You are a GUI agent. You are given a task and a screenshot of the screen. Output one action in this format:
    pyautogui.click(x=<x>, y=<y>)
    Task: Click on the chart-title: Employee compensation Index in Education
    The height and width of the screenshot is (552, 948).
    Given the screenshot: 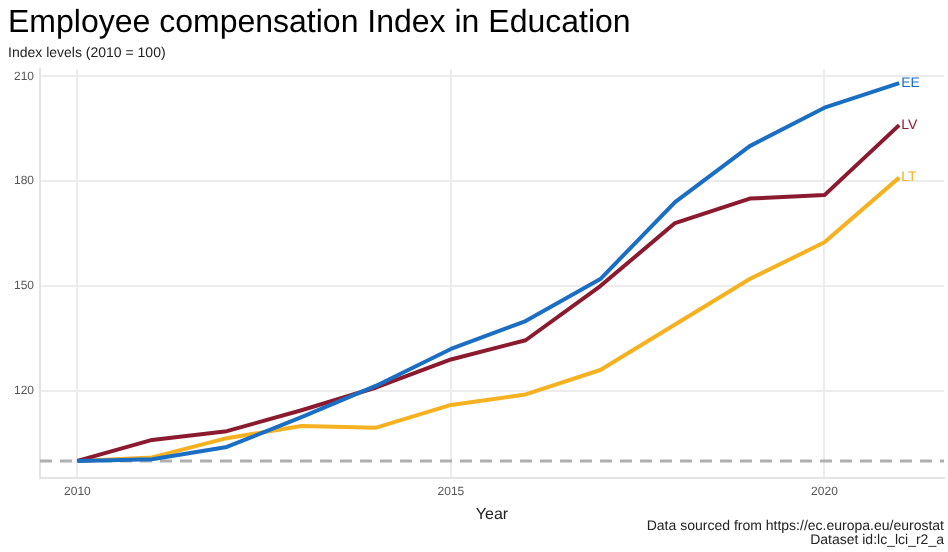 What is the action you would take?
    pyautogui.click(x=319, y=23)
    